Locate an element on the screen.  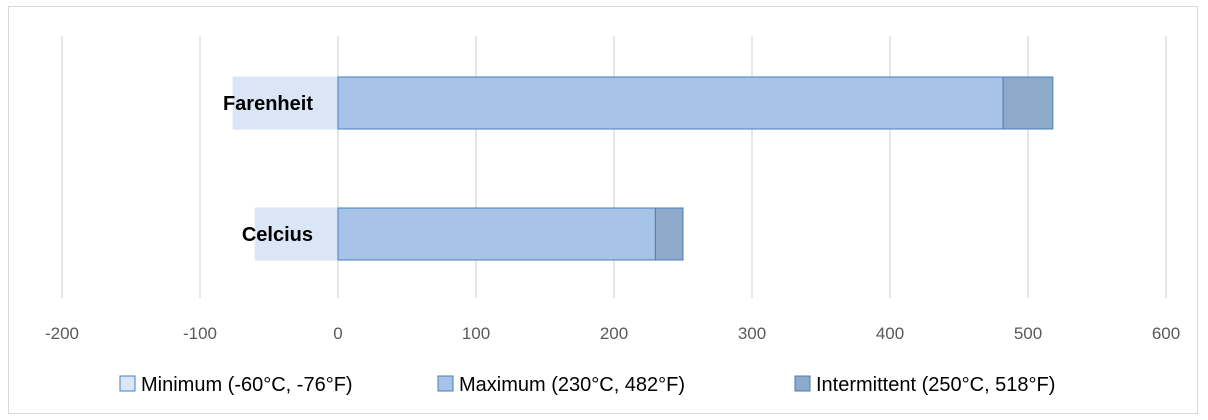
category-label: Celcius is located at coordinates (277, 235).